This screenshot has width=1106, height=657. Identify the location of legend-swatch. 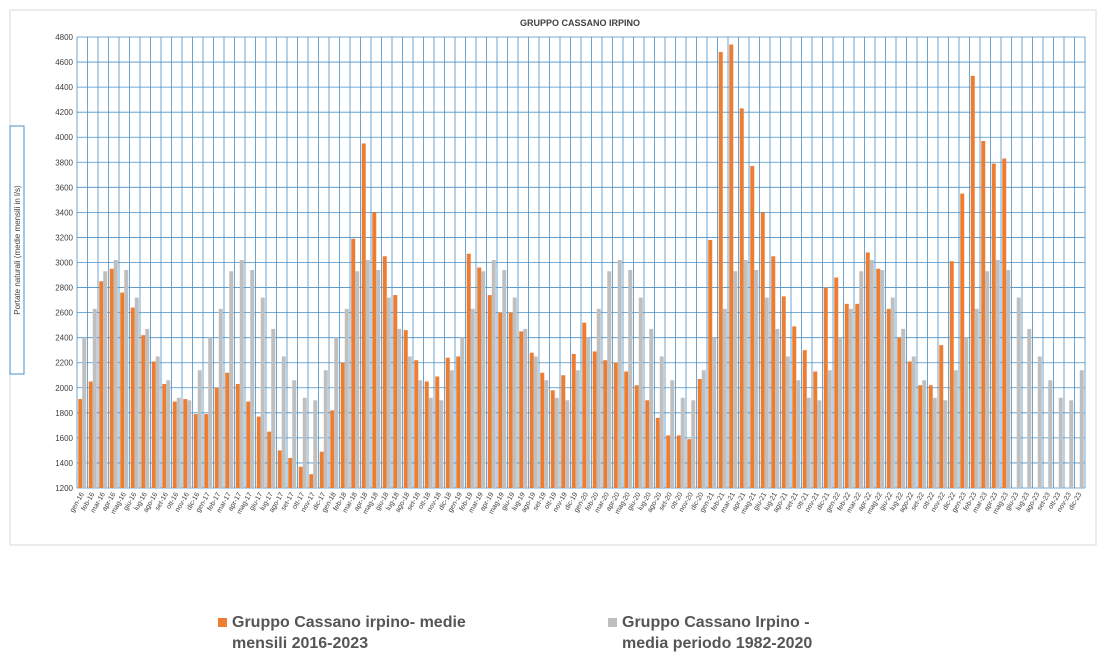
(222, 622).